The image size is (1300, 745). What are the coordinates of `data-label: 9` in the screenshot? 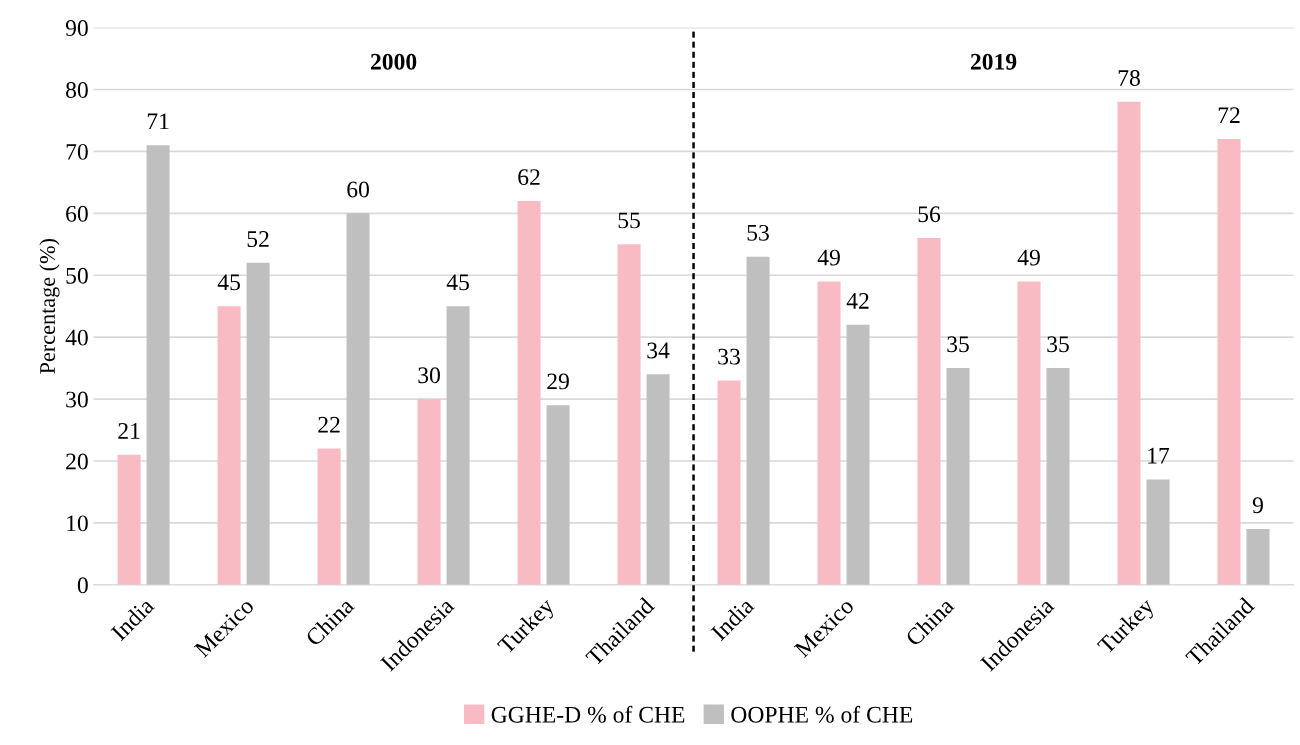 It's located at (1257, 505).